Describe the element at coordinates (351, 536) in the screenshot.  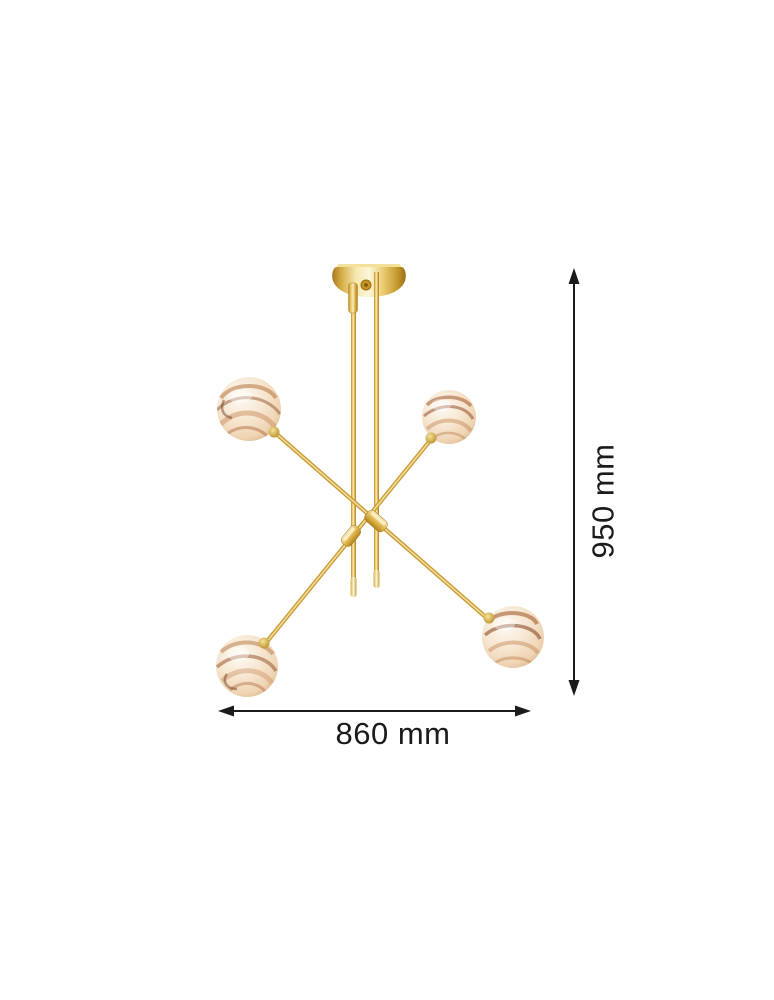
I see `pivot-knuckle-left` at that location.